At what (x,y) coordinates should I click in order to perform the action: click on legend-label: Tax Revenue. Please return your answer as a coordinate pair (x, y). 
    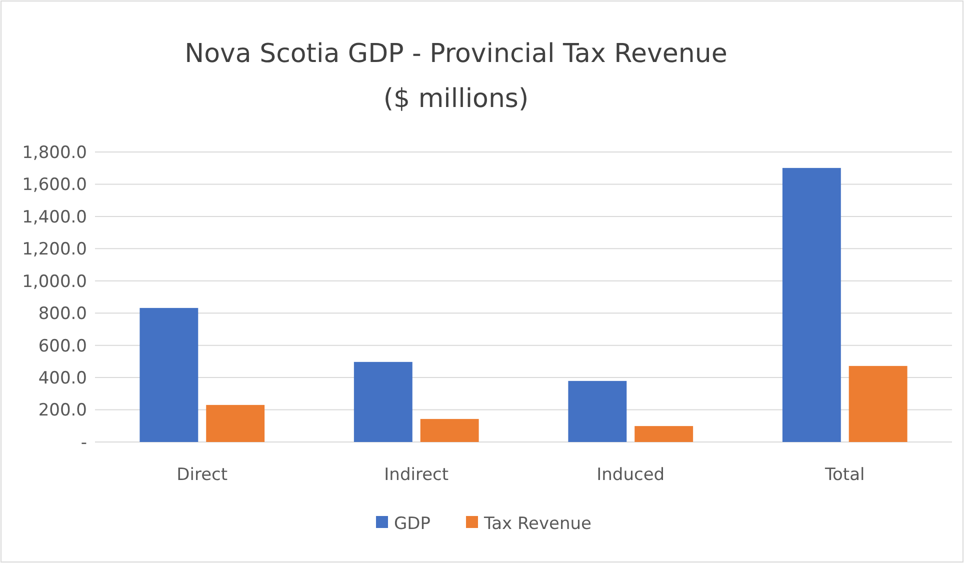
    Looking at the image, I should click on (537, 524).